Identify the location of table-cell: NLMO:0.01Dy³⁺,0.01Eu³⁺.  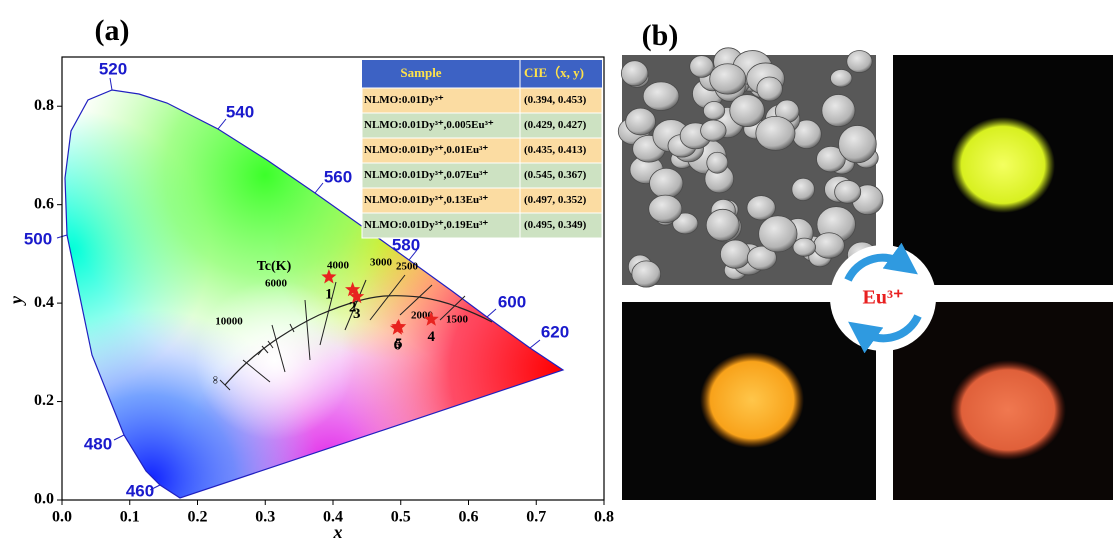
(426, 150).